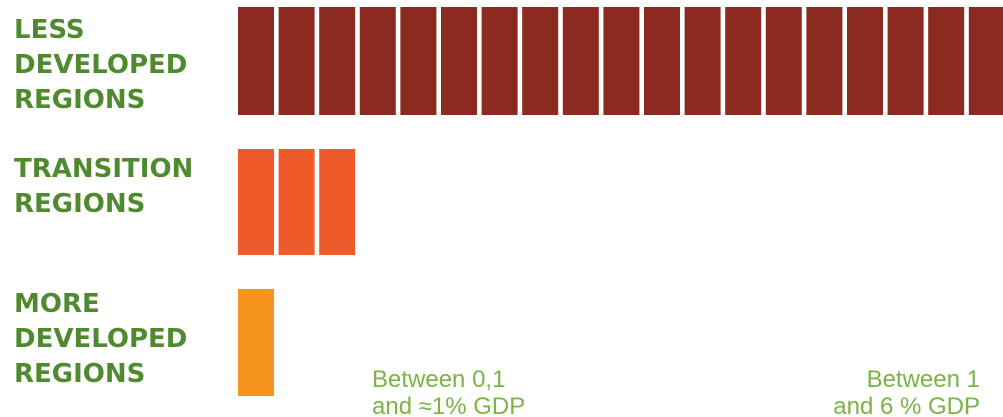 The image size is (1003, 417). Describe the element at coordinates (100, 339) in the screenshot. I see `category-label-2-line-1: DEVELOPED` at that location.